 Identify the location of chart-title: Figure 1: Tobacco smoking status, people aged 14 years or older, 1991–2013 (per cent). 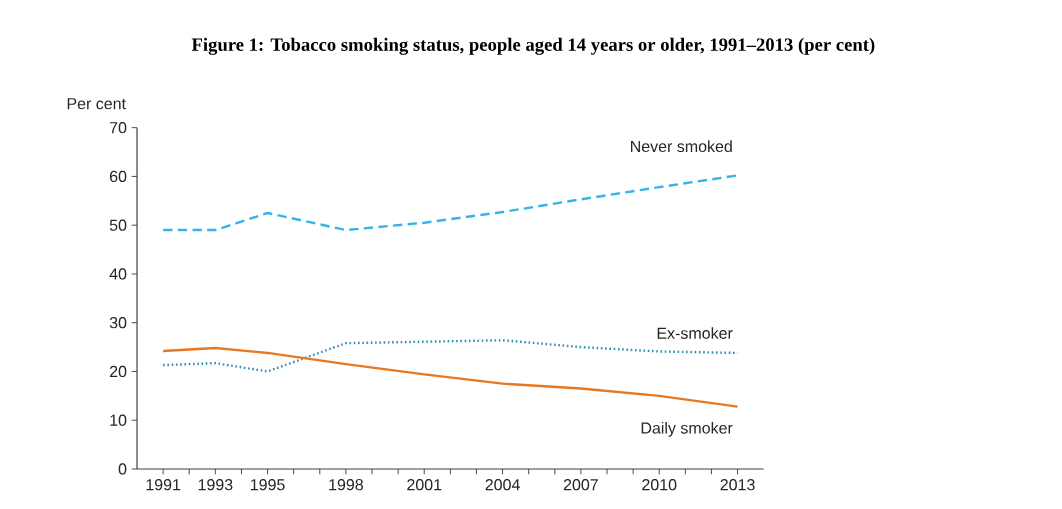
(533, 46).